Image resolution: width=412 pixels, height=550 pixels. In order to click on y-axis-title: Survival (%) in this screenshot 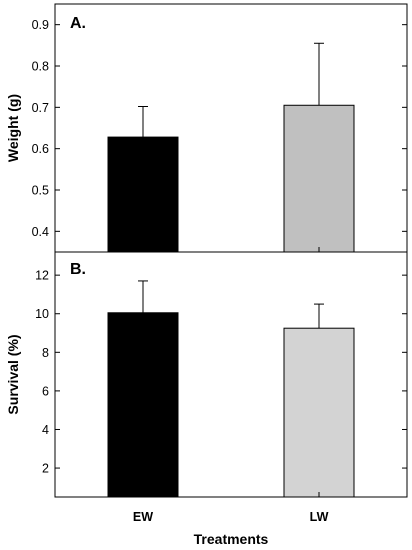, I will do `click(13, 374)`.